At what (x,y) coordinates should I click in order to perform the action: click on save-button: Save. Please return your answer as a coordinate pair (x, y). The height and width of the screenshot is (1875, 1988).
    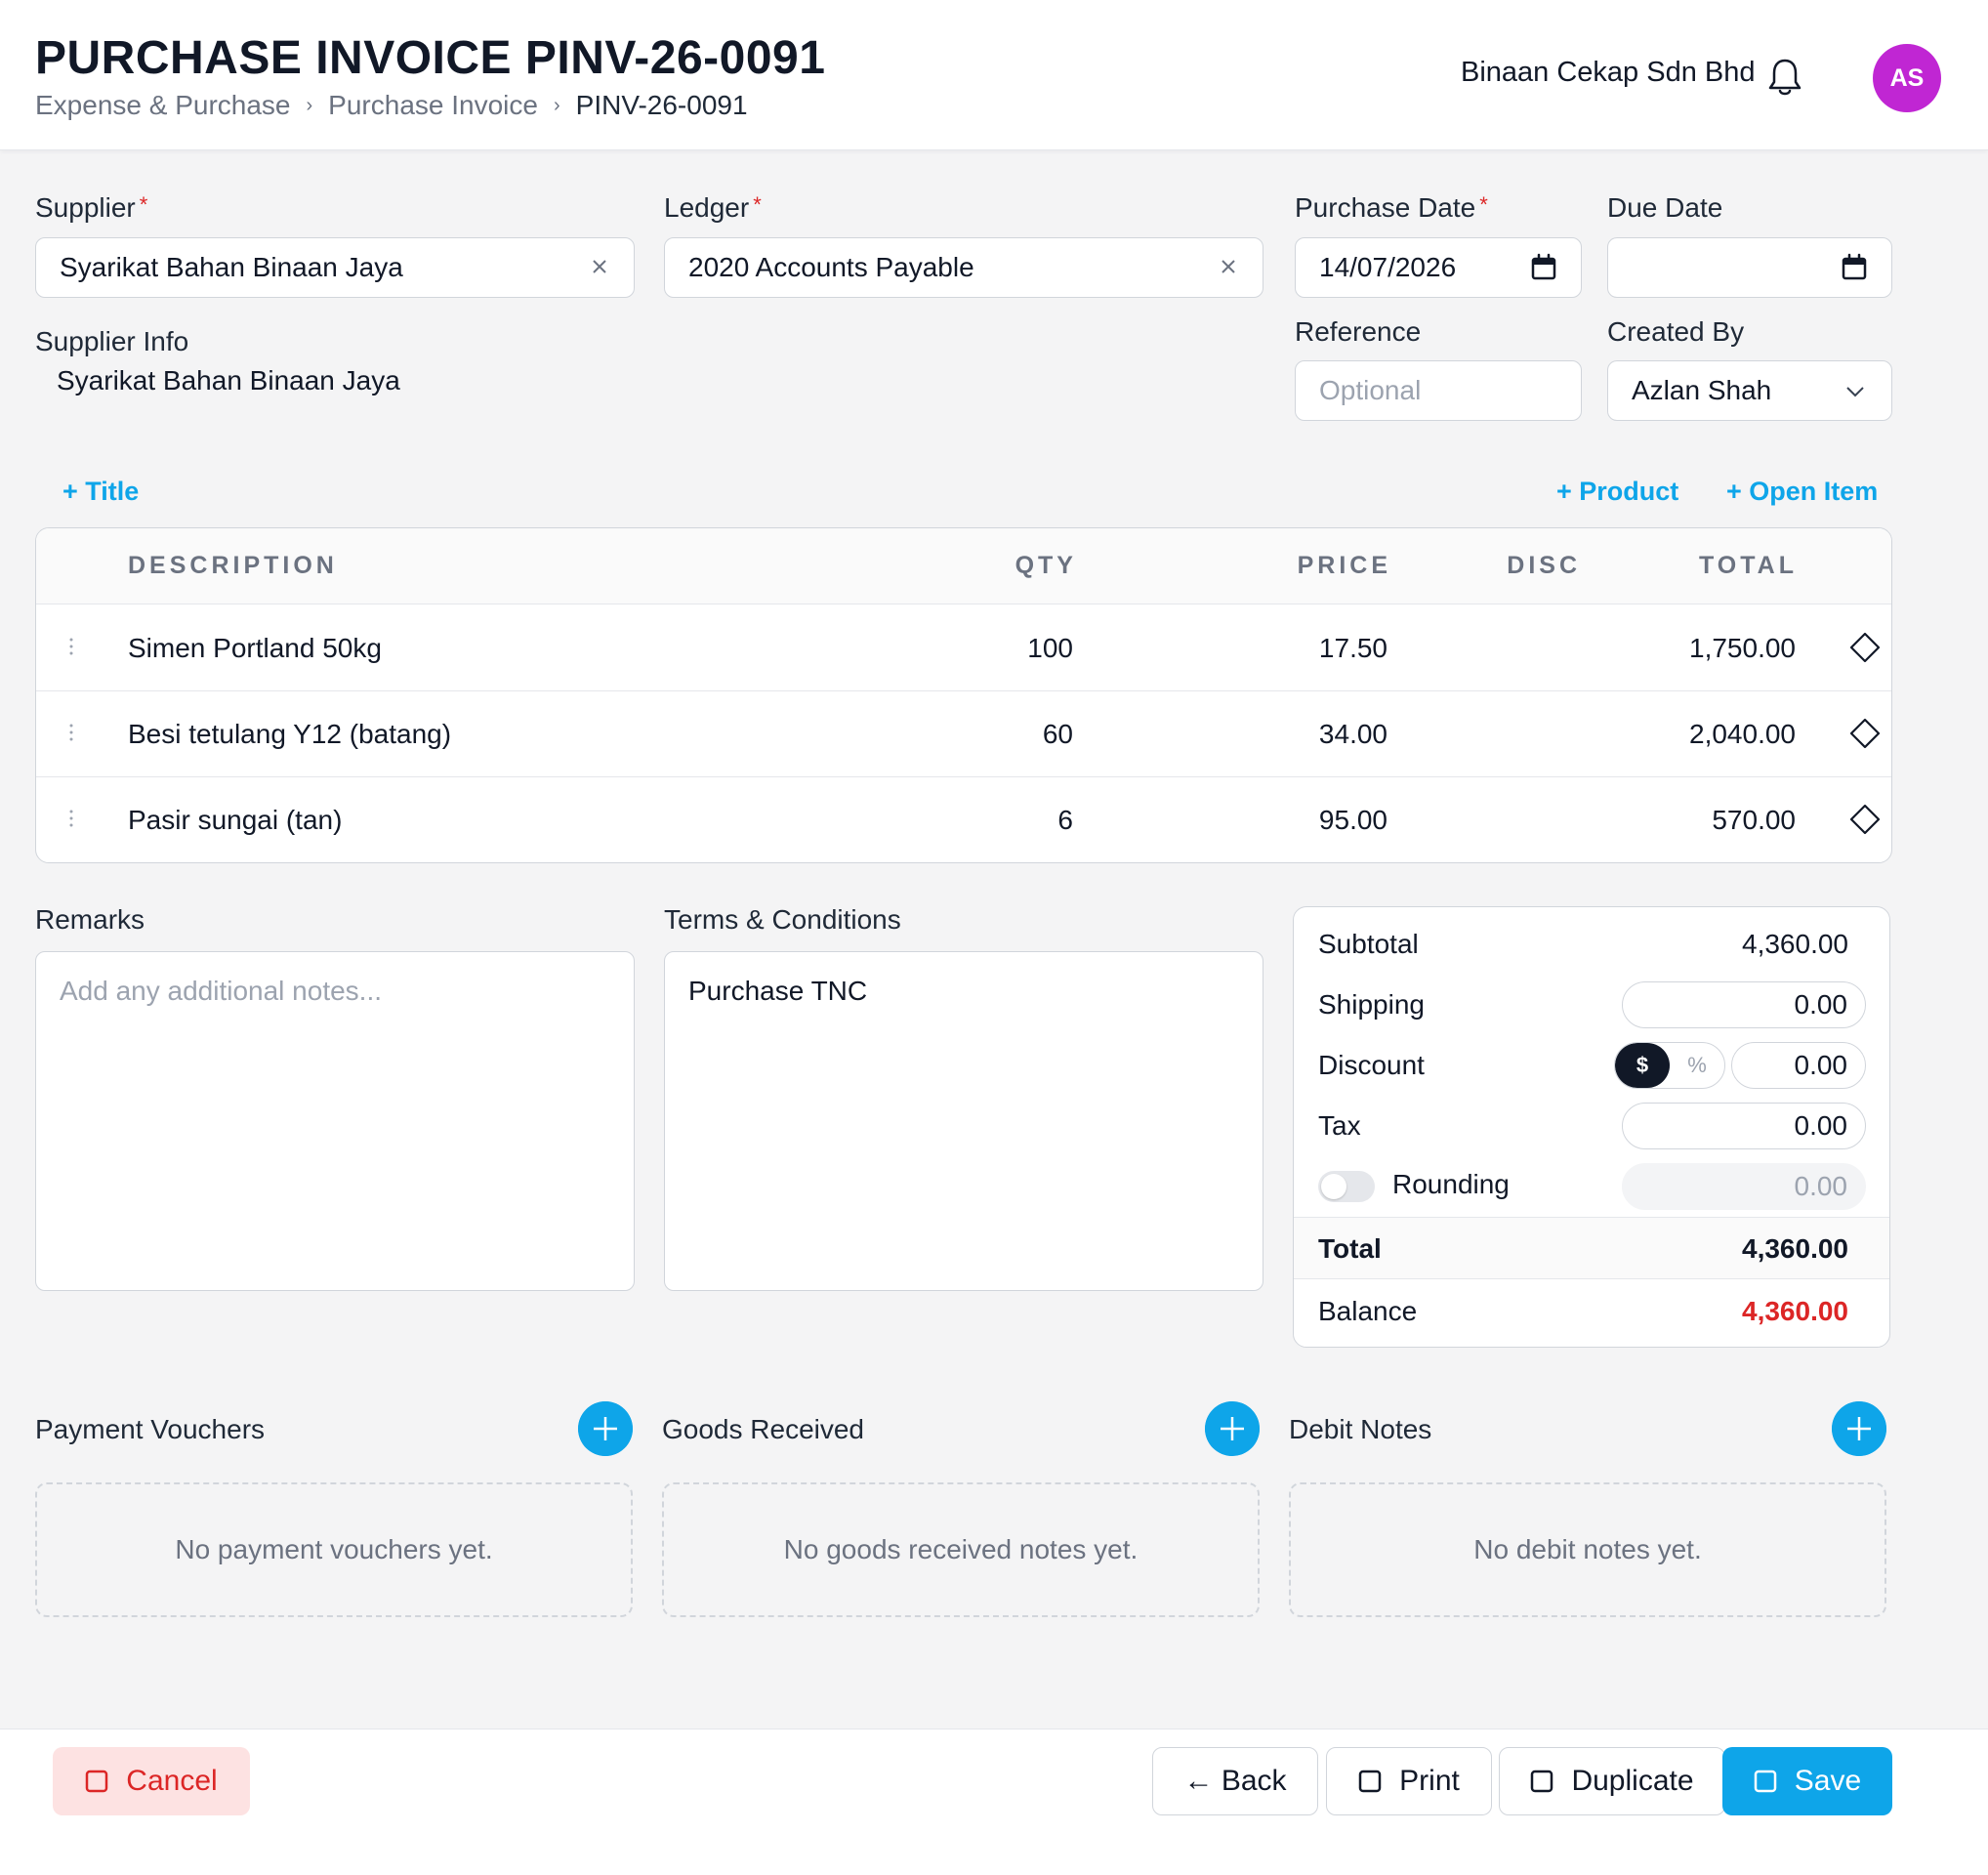
    Looking at the image, I should click on (1807, 1781).